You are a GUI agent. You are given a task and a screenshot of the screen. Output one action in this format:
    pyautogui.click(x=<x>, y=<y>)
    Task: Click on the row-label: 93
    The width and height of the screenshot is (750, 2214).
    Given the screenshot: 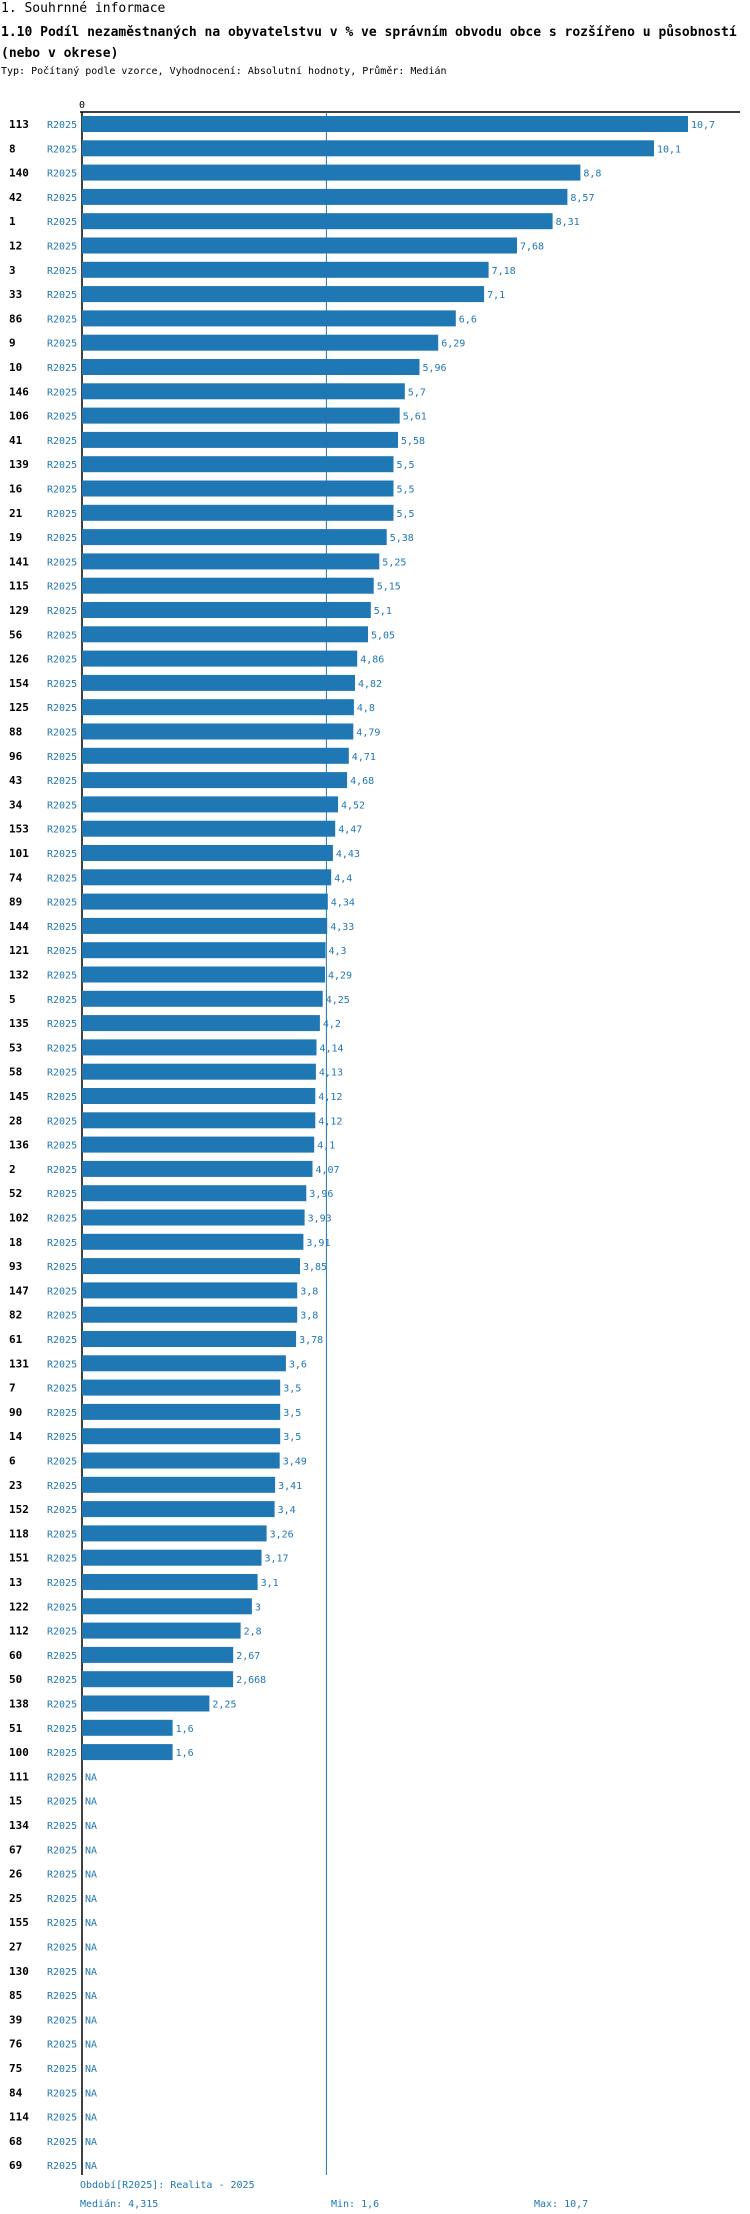 What is the action you would take?
    pyautogui.click(x=15, y=1266)
    